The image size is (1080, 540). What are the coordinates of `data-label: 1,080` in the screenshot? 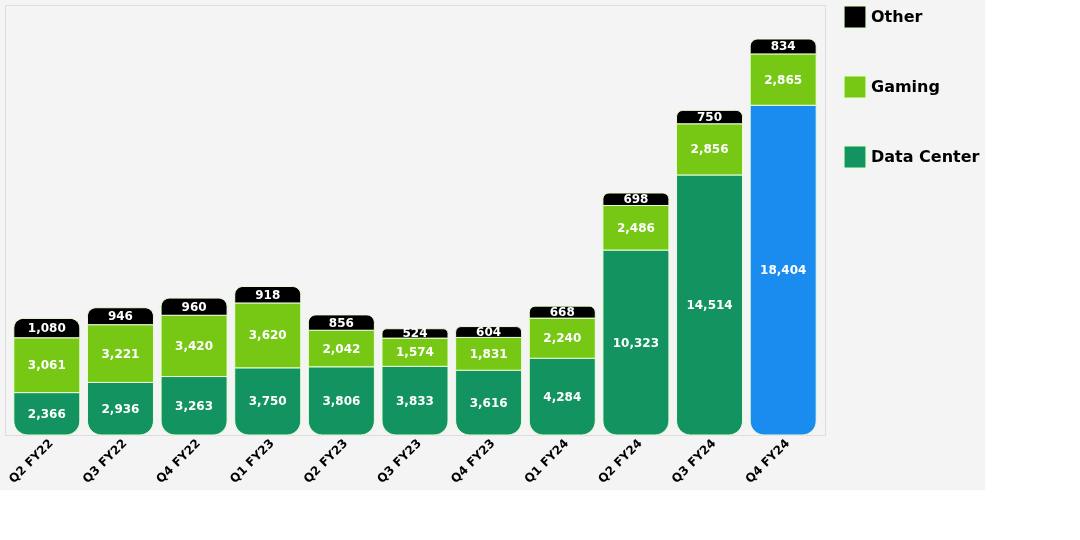 It's located at (46, 328).